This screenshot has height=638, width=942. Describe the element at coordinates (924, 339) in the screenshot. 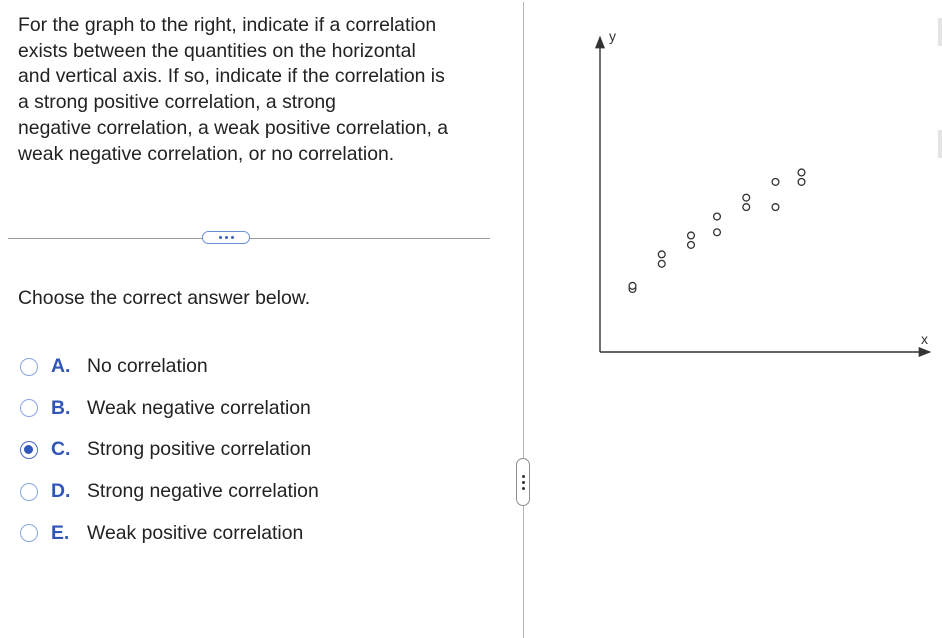

I see `x-axis-label: x` at that location.